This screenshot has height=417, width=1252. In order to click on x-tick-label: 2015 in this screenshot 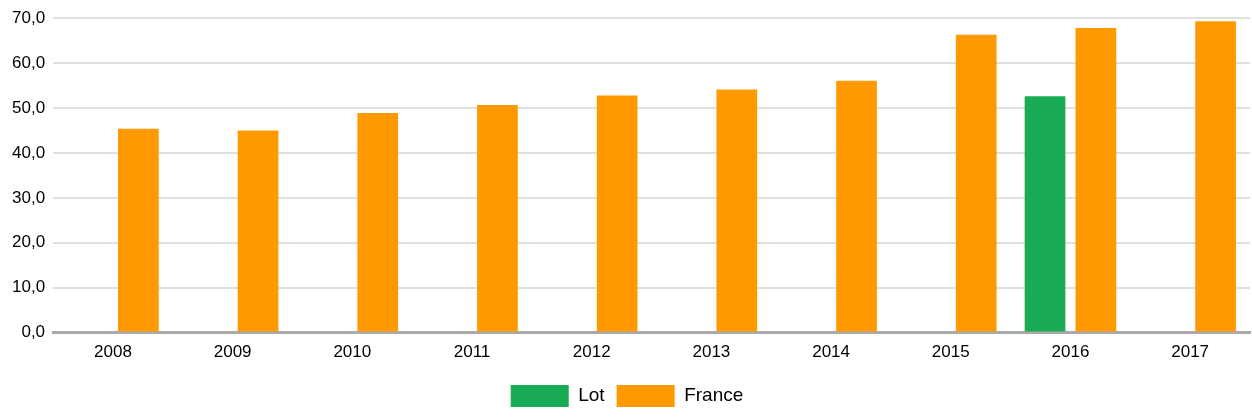, I will do `click(950, 352)`.